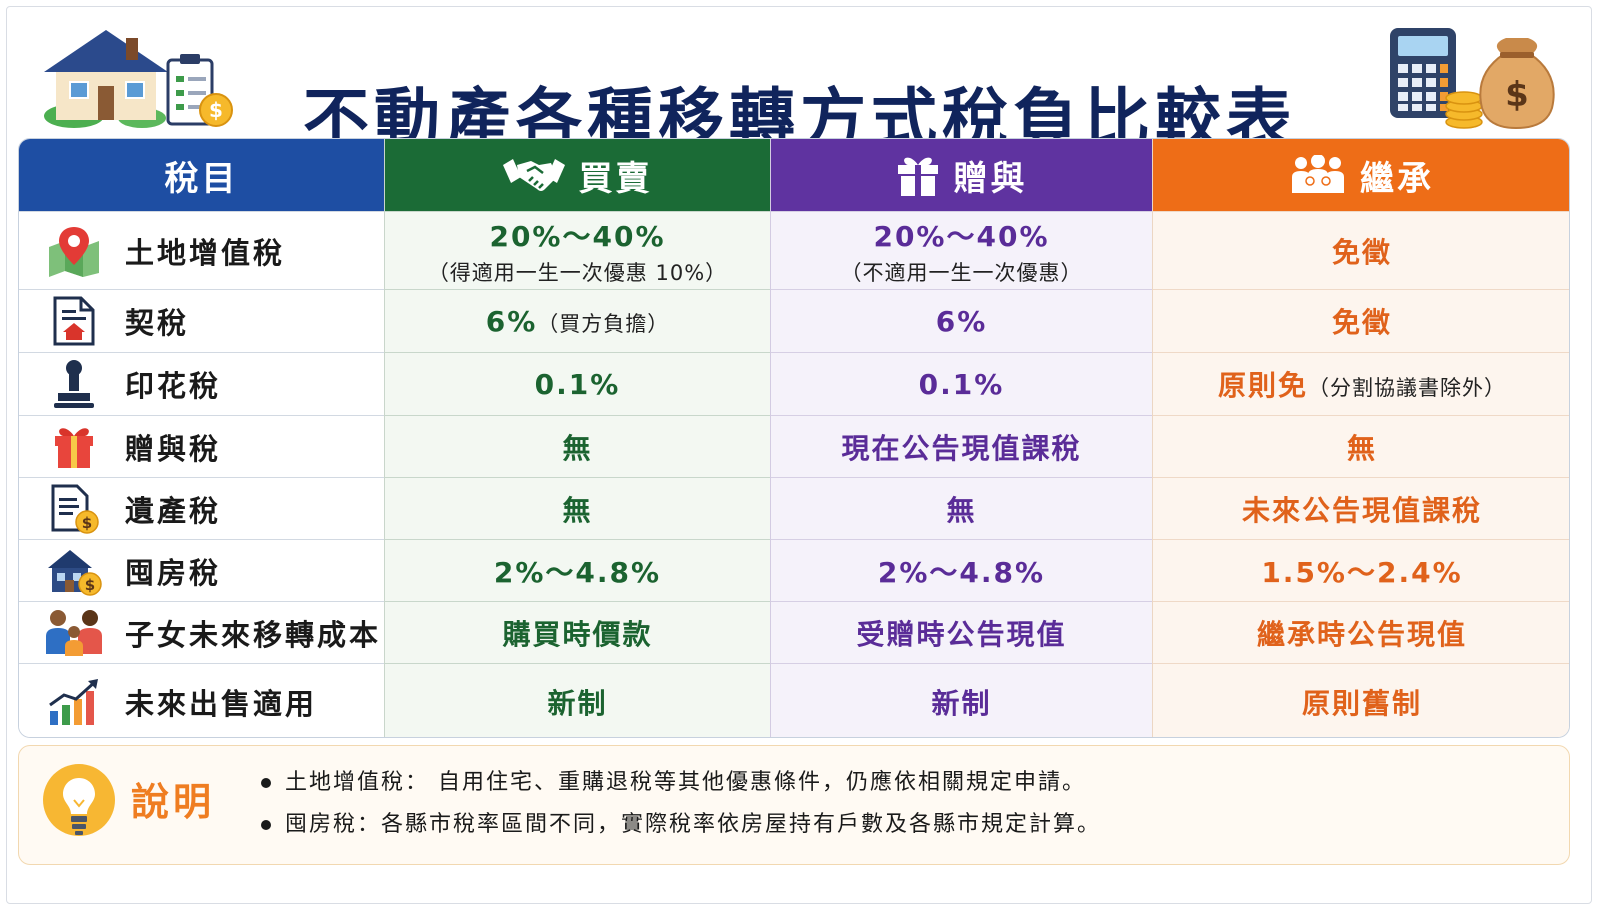  I want to click on cell-value: 購買時價款, so click(577, 634).